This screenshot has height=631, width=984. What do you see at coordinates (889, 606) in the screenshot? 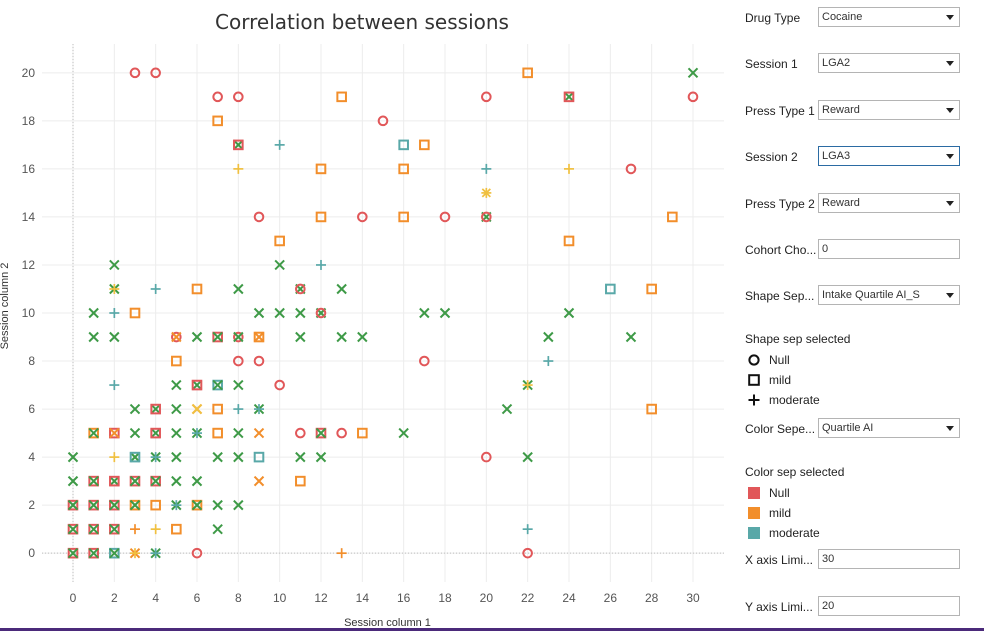
I see `y-axis-limit-input: 20` at bounding box center [889, 606].